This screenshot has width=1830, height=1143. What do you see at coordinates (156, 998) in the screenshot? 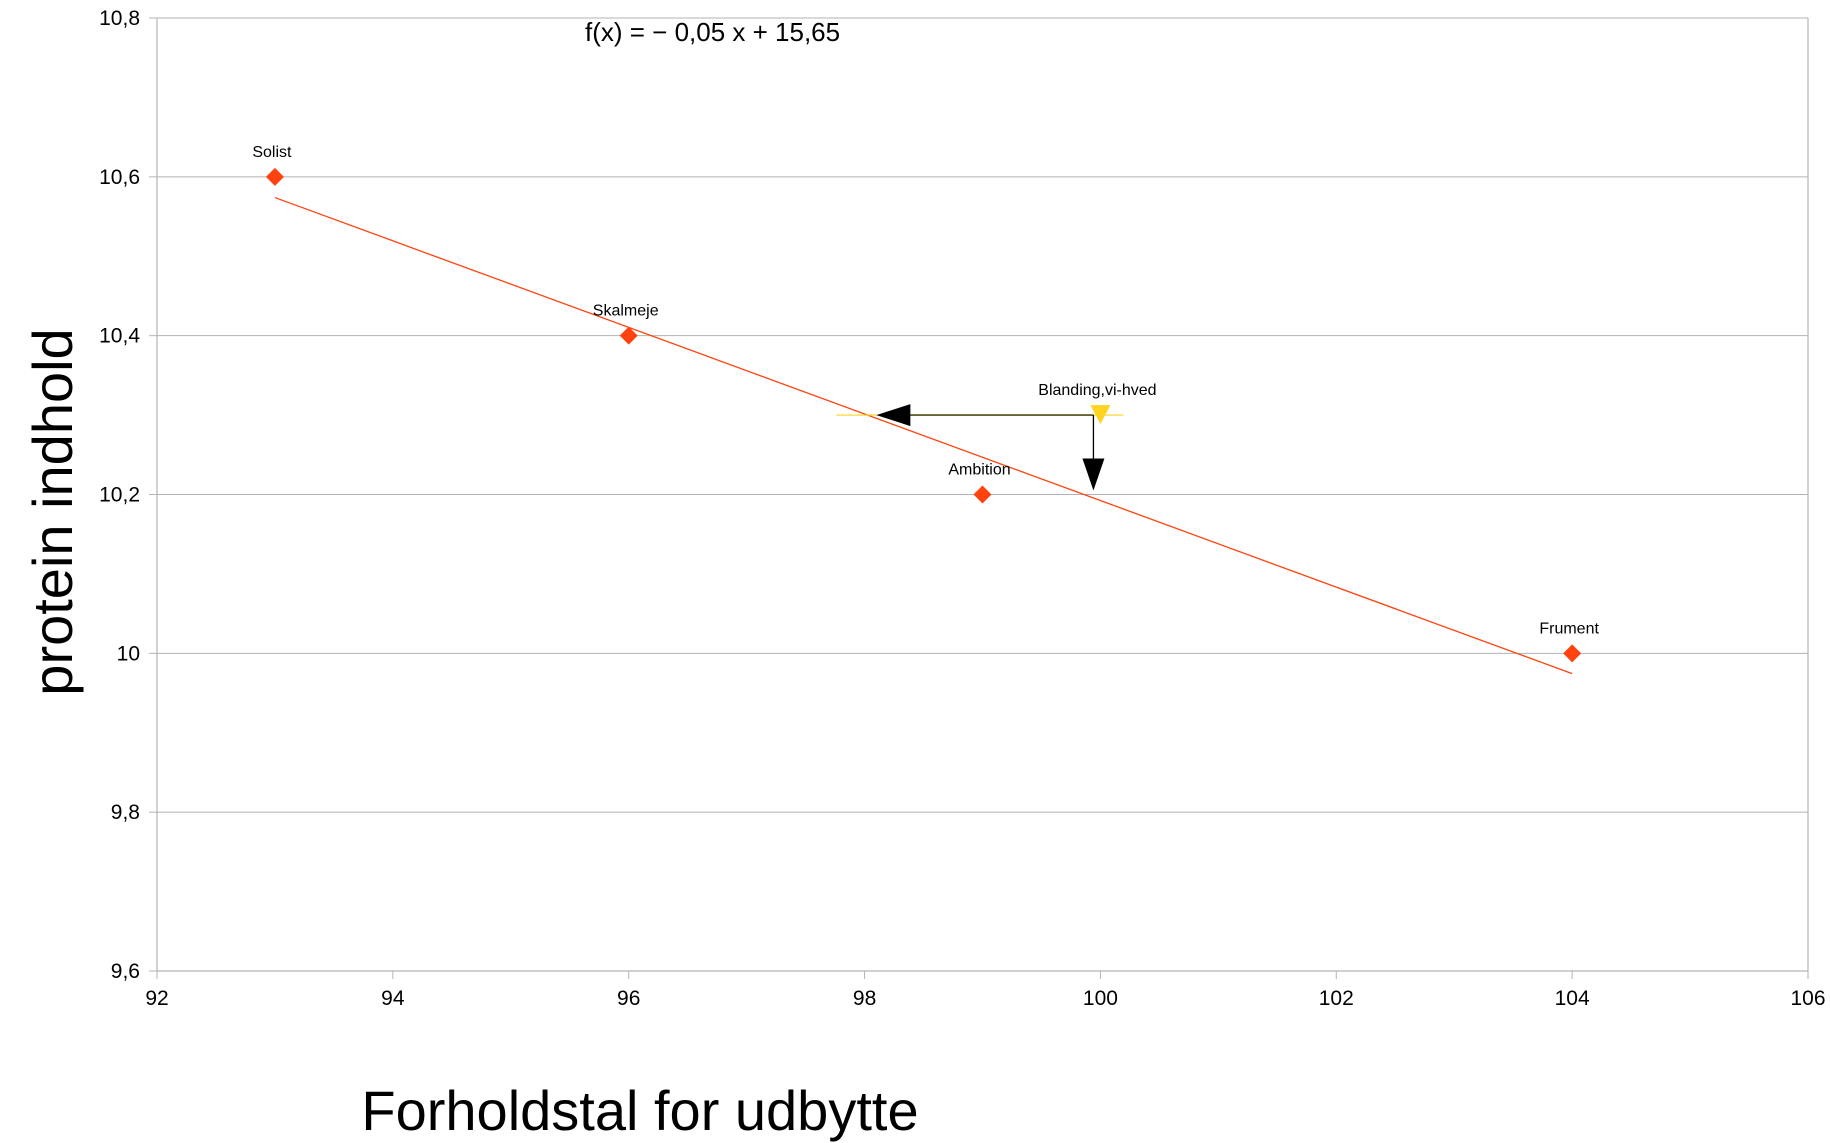
I see `x-tick-label: 92` at bounding box center [156, 998].